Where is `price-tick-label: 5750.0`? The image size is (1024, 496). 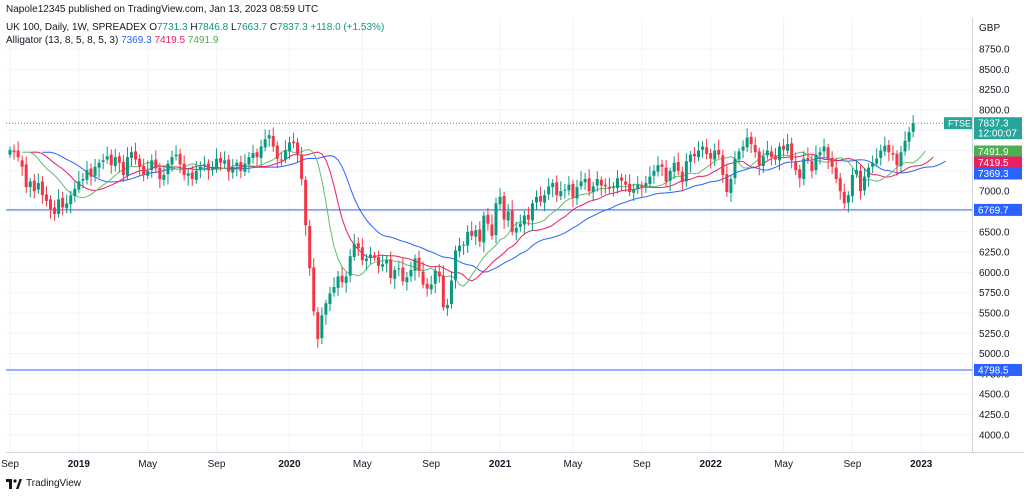 price-tick-label: 5750.0 is located at coordinates (994, 293).